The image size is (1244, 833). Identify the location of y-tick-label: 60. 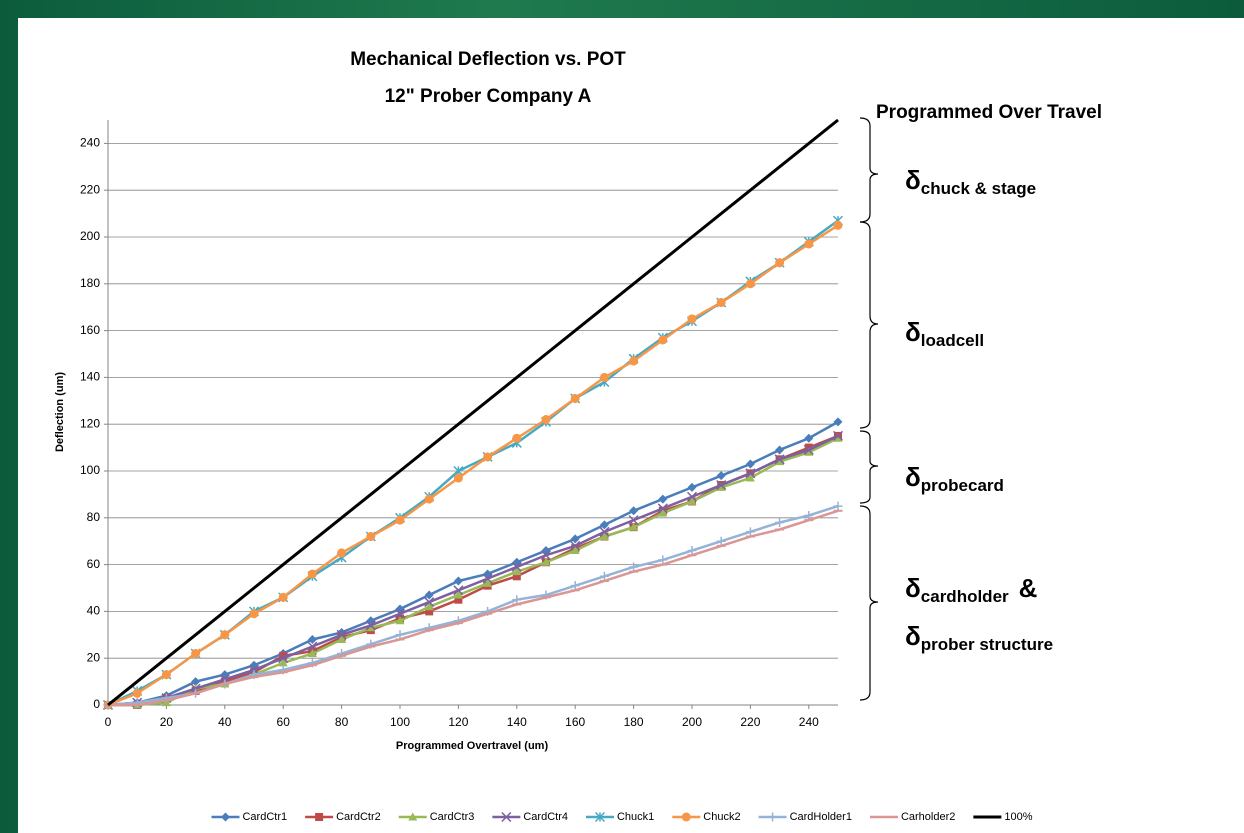
(94, 564).